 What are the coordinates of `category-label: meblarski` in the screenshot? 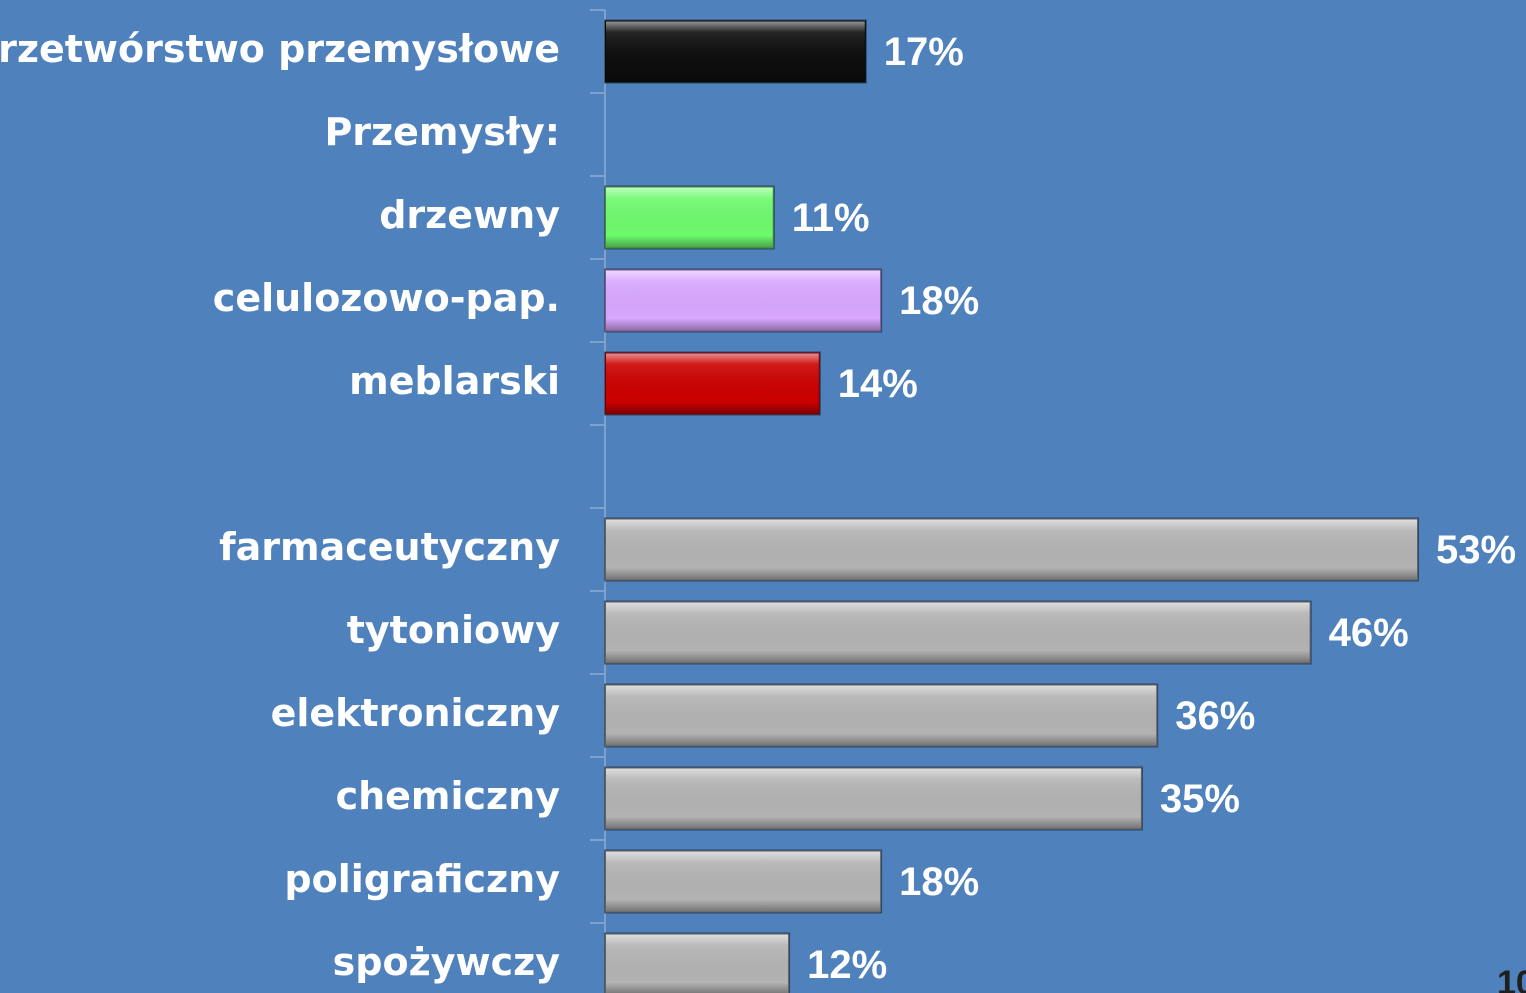 It's located at (454, 381).